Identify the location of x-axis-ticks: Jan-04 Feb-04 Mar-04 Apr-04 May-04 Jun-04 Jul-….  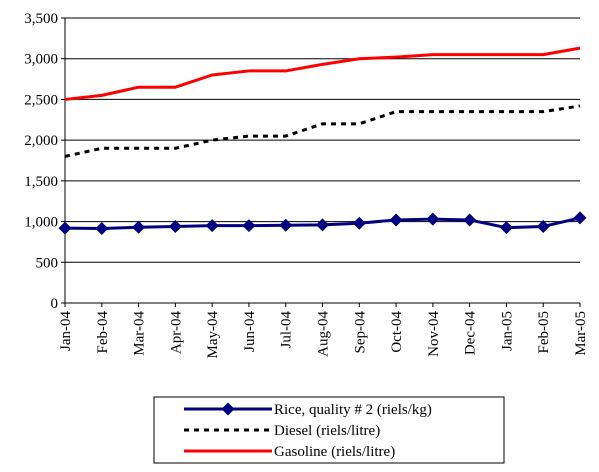
(323, 331).